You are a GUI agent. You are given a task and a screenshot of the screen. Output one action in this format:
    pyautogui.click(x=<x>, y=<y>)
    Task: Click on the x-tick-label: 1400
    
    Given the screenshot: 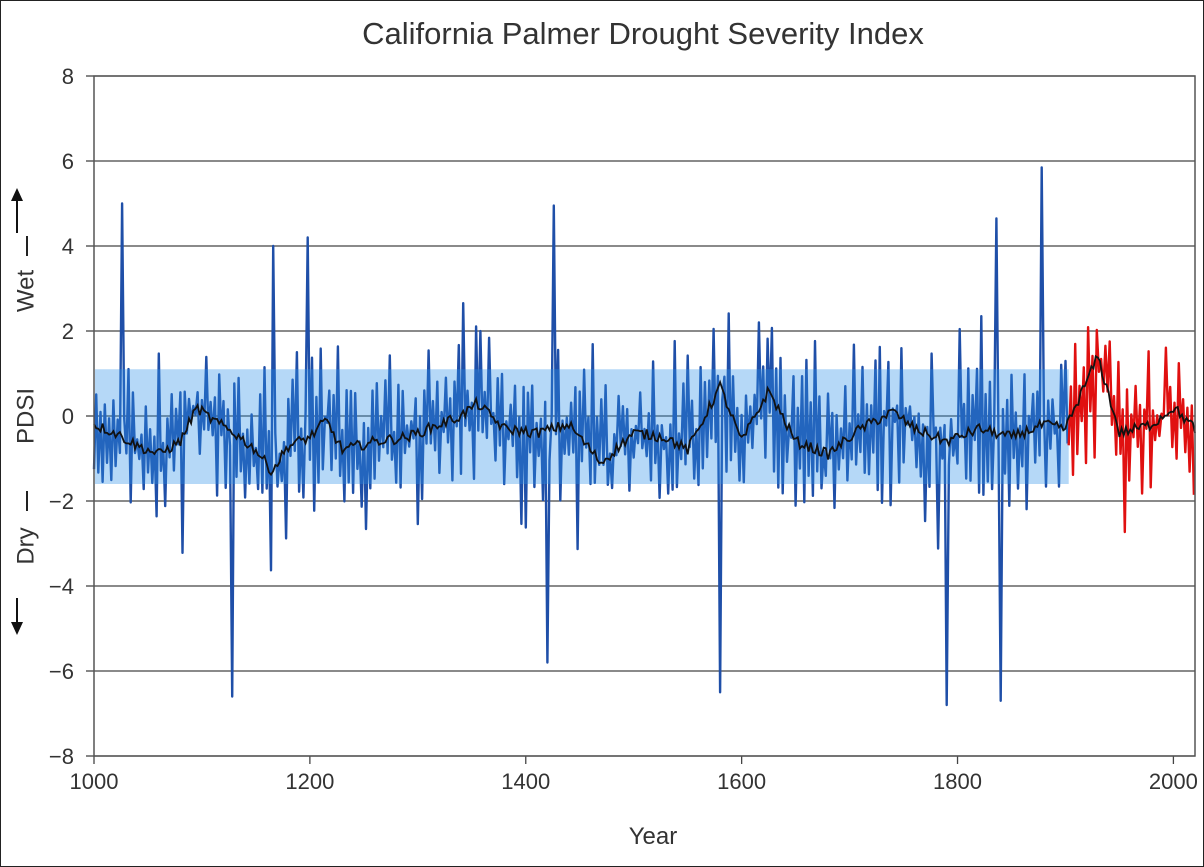 What is the action you would take?
    pyautogui.click(x=525, y=781)
    